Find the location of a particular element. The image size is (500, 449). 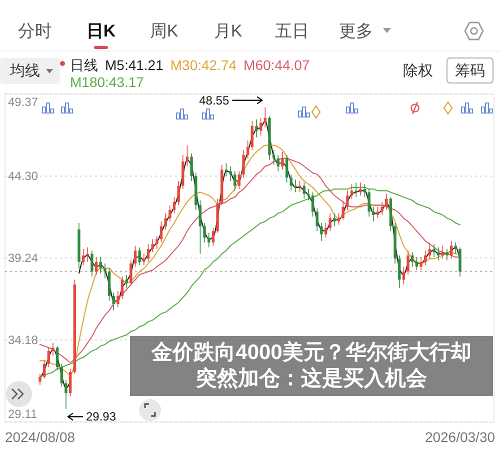

annotation: 48.55 is located at coordinates (214, 100).